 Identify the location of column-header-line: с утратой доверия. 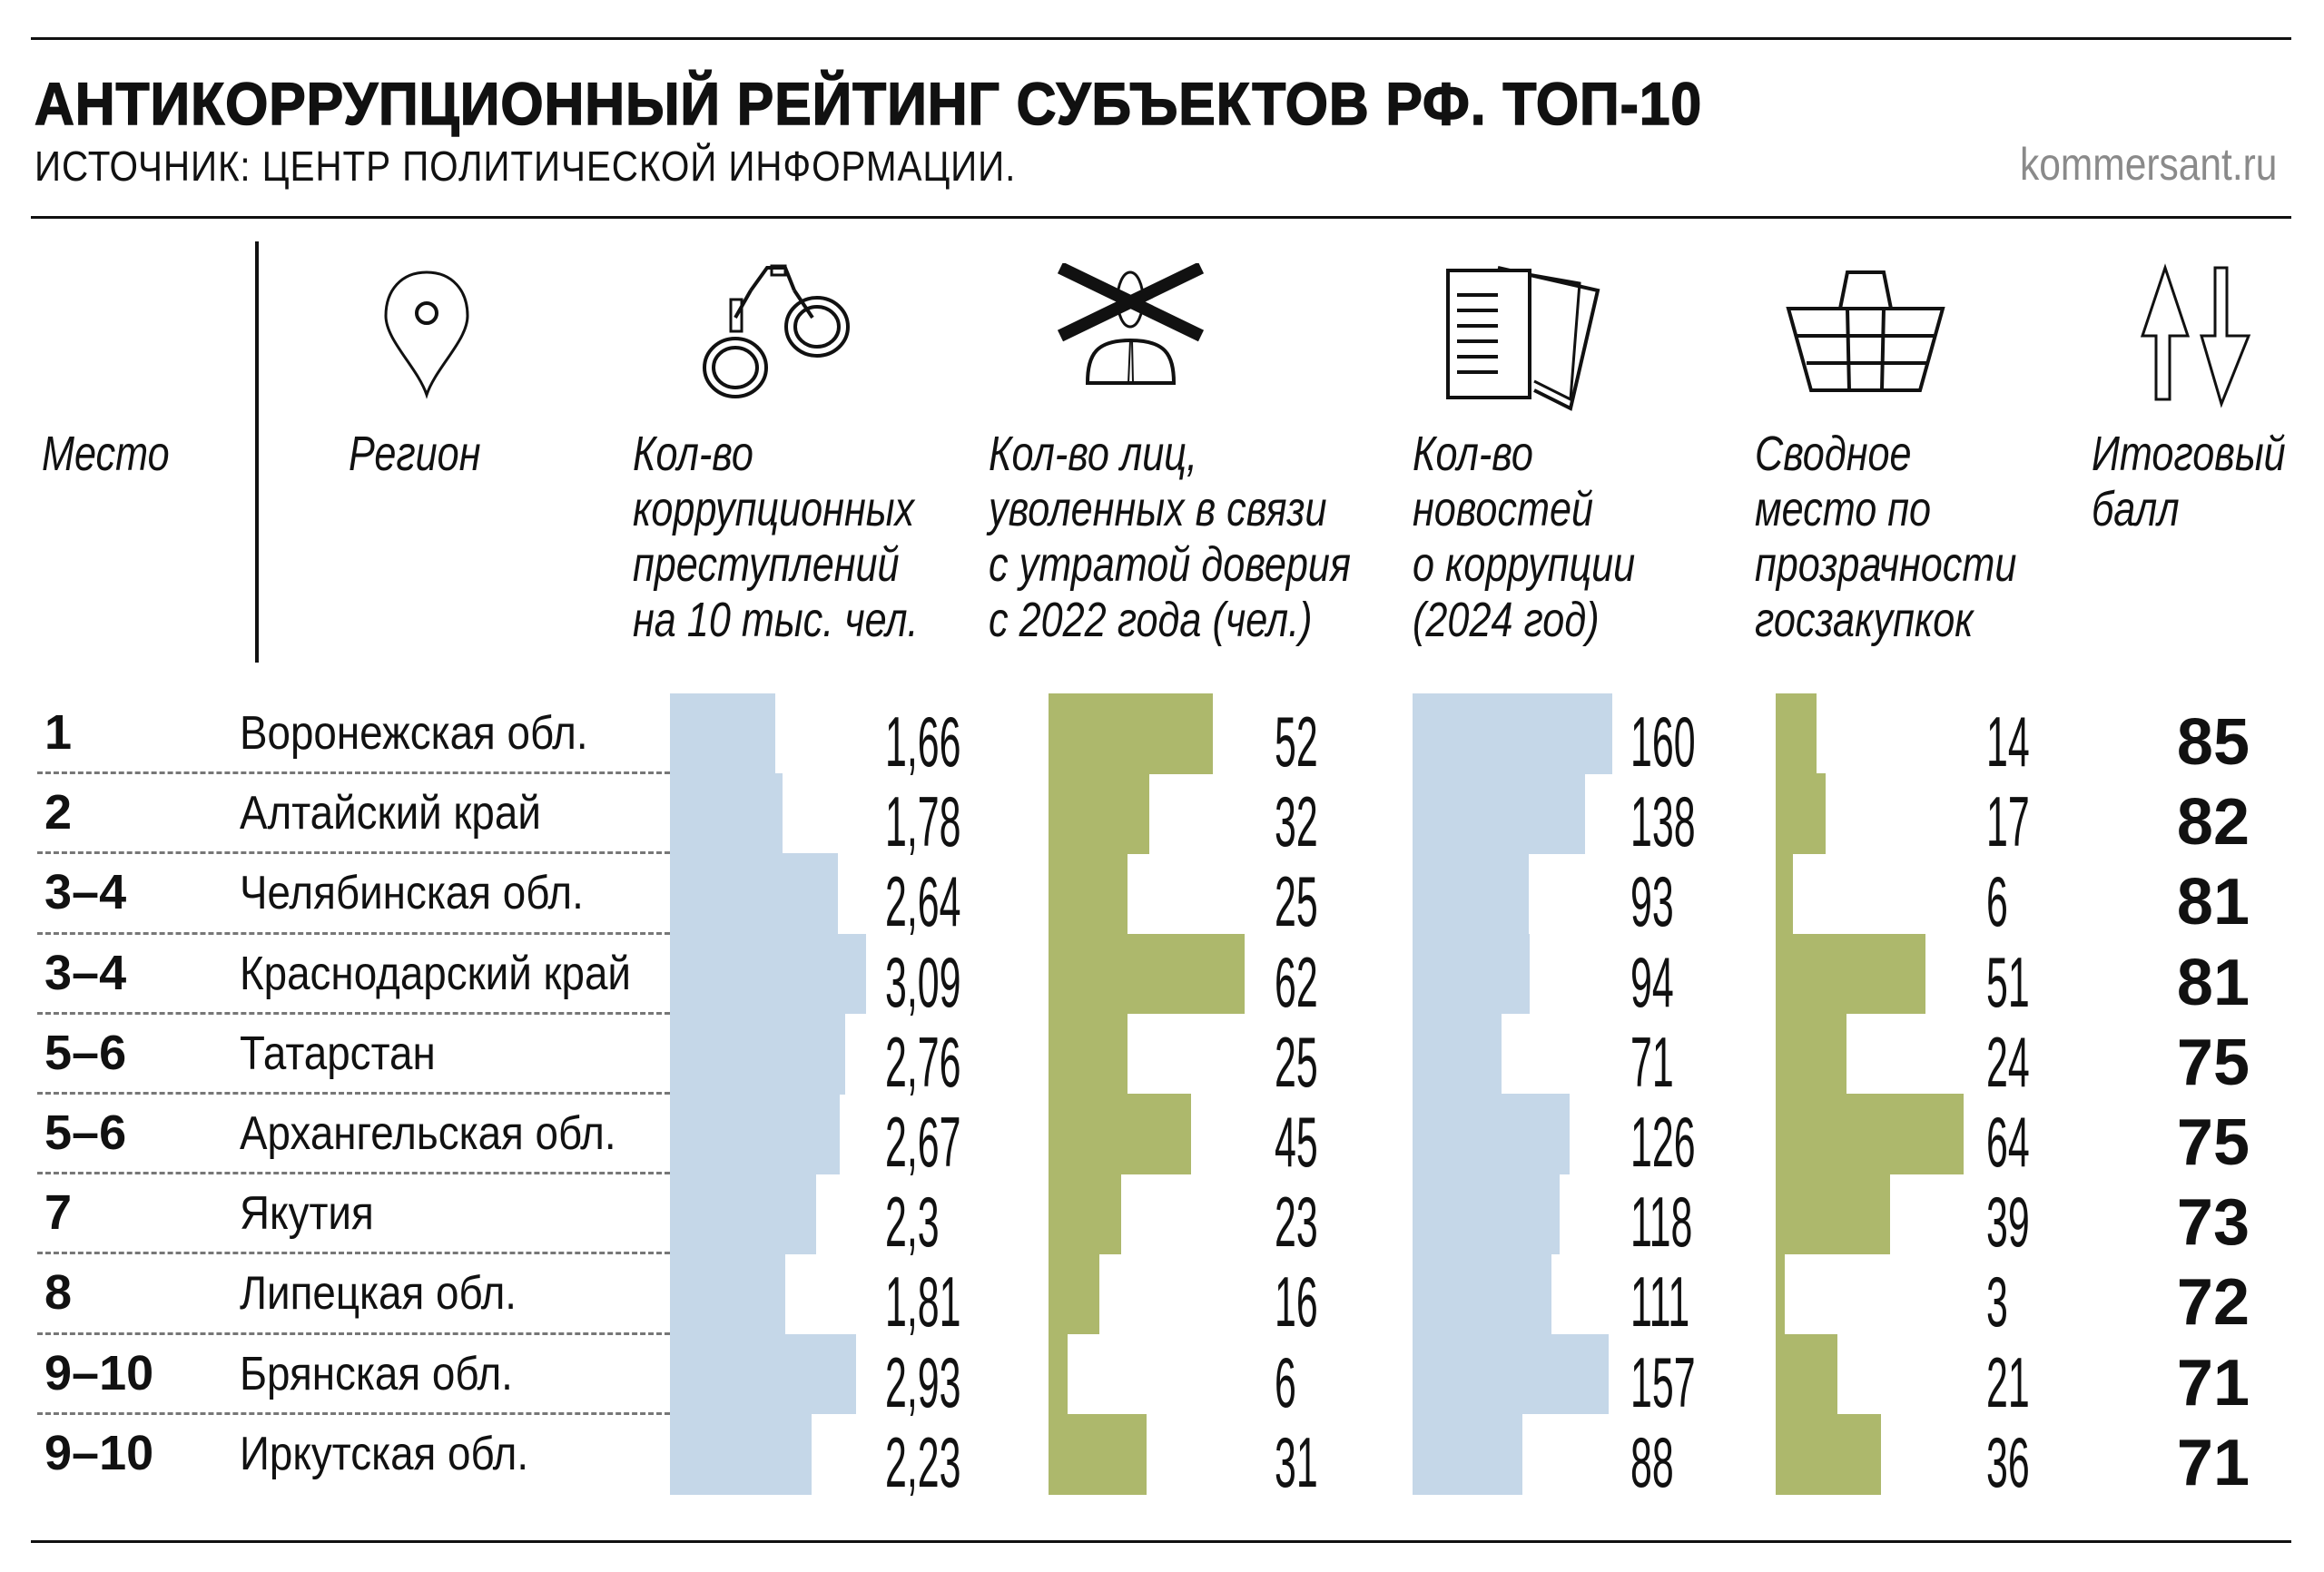
(1170, 564).